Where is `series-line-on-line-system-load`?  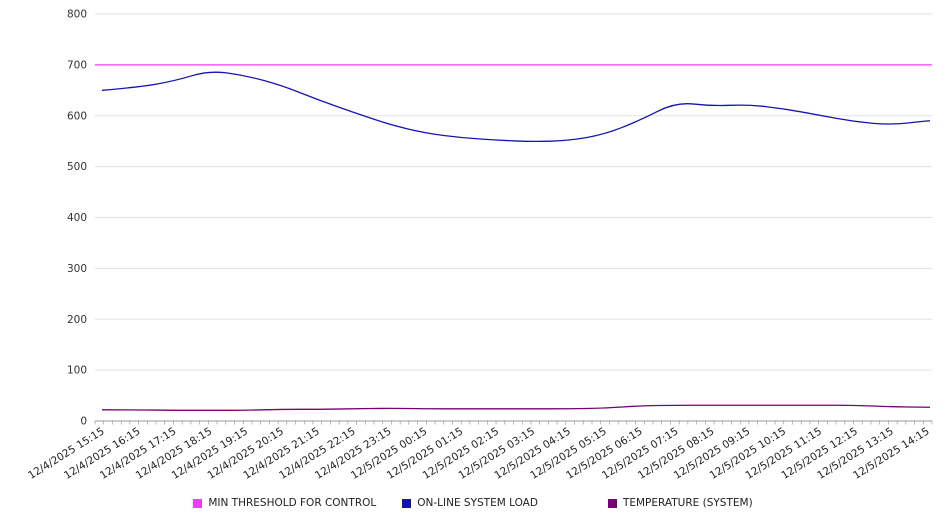 series-line-on-line-system-load is located at coordinates (515, 107).